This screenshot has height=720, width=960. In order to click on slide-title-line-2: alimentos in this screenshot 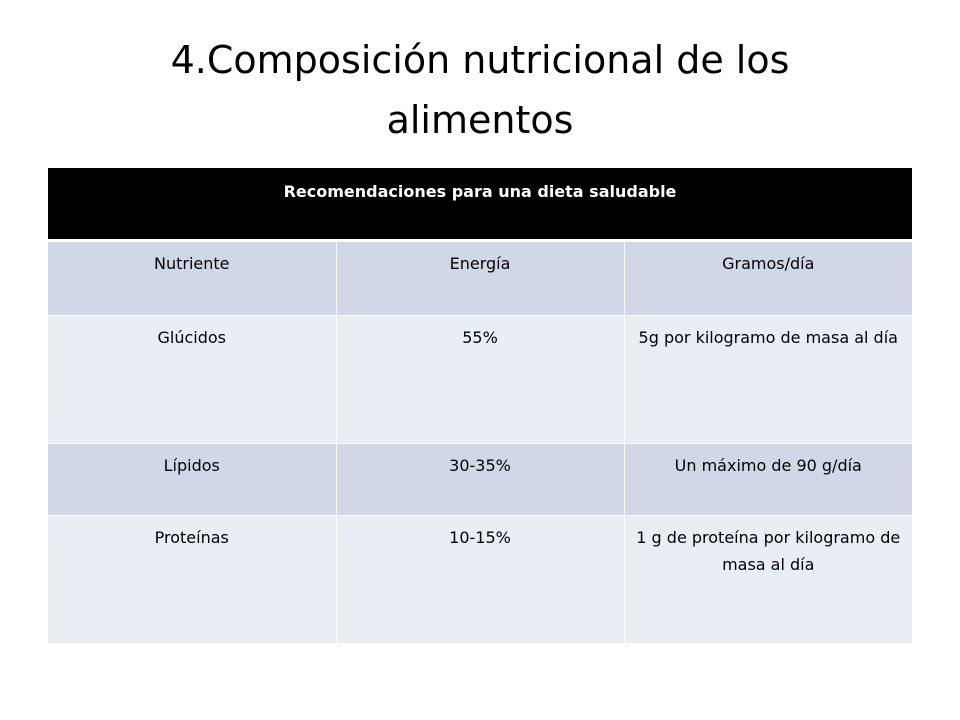, I will do `click(480, 120)`.